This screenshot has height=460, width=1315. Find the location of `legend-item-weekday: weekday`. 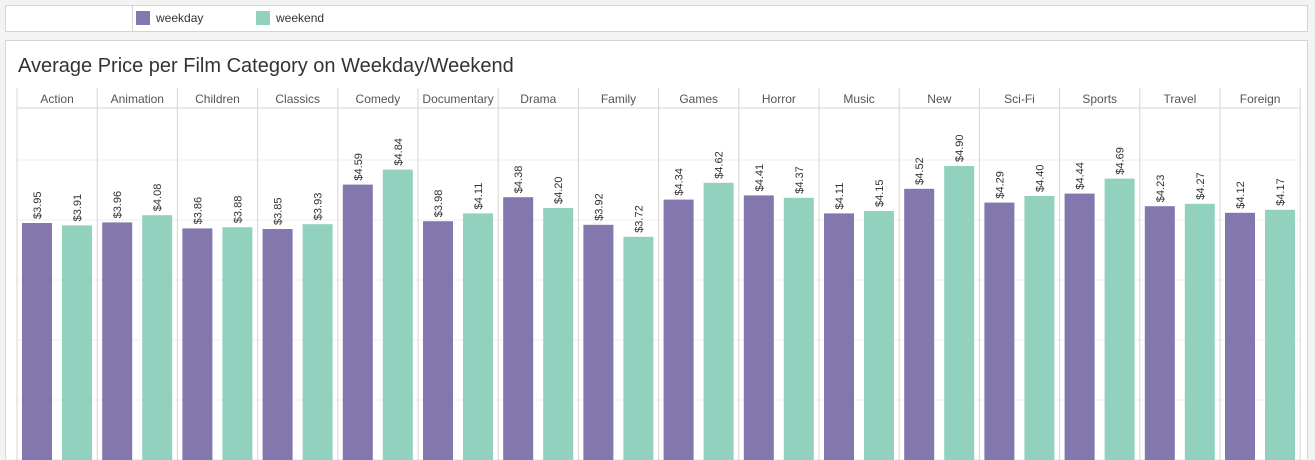

legend-item-weekday: weekday is located at coordinates (169, 18).